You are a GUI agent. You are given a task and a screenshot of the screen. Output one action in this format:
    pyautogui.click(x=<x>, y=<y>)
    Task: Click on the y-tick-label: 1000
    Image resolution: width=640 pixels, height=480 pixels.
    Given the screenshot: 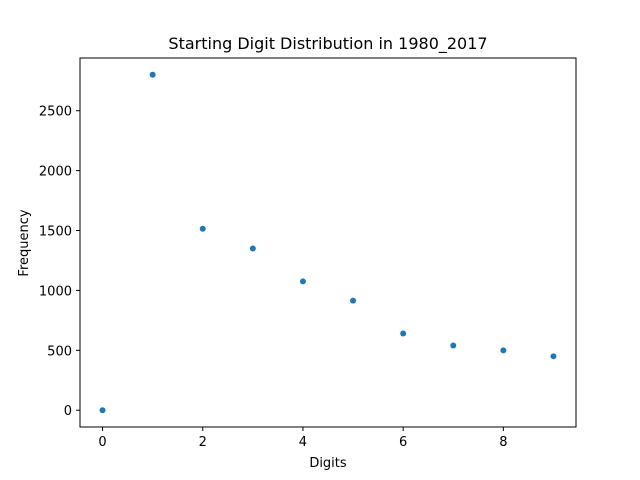 What is the action you would take?
    pyautogui.click(x=55, y=291)
    